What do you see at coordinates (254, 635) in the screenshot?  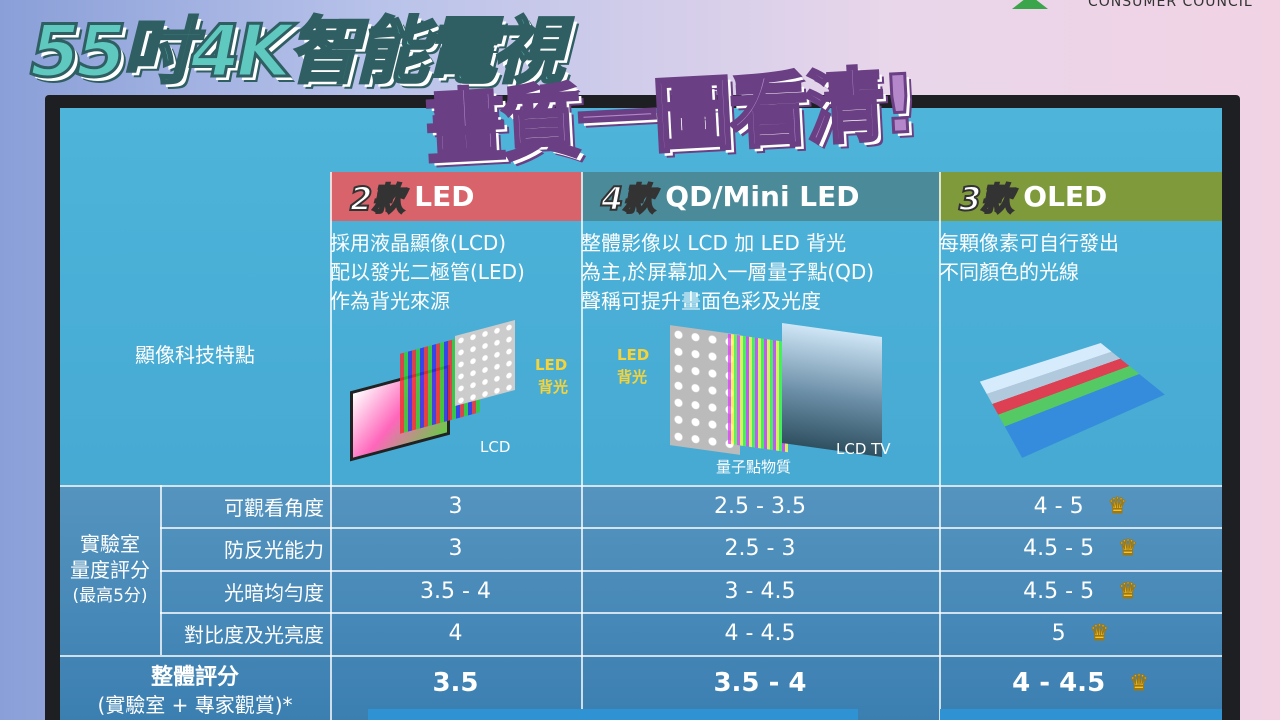 I see `row-label: 對比度及光亮度` at bounding box center [254, 635].